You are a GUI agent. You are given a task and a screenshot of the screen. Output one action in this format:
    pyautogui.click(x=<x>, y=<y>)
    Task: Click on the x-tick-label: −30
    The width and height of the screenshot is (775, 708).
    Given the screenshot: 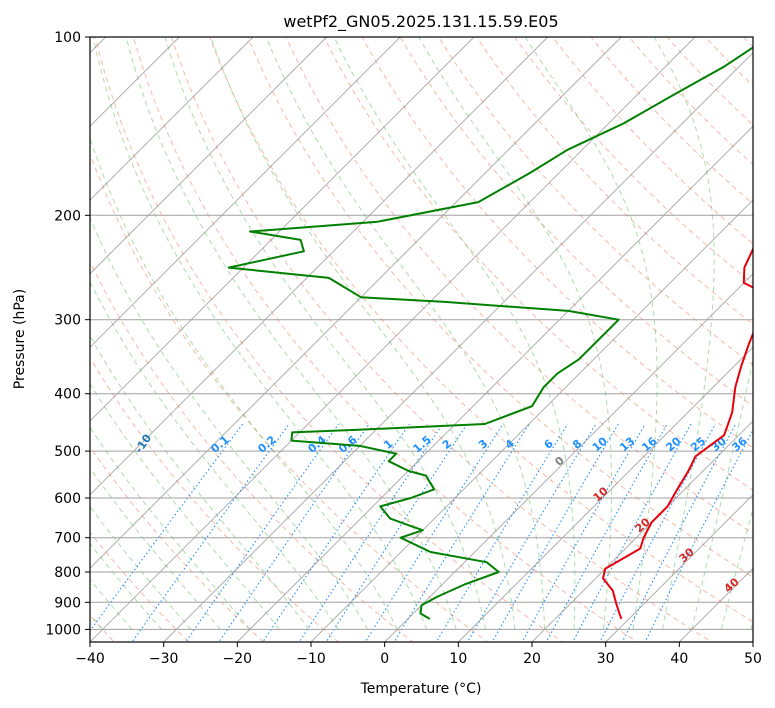 What is the action you would take?
    pyautogui.click(x=164, y=659)
    